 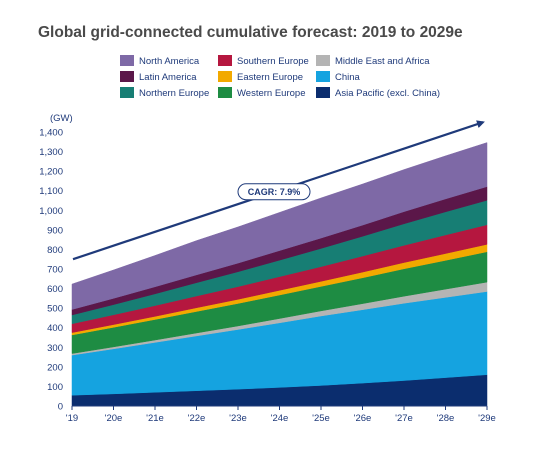 What do you see at coordinates (404, 418) in the screenshot?
I see `x-tick-label: '27e` at bounding box center [404, 418].